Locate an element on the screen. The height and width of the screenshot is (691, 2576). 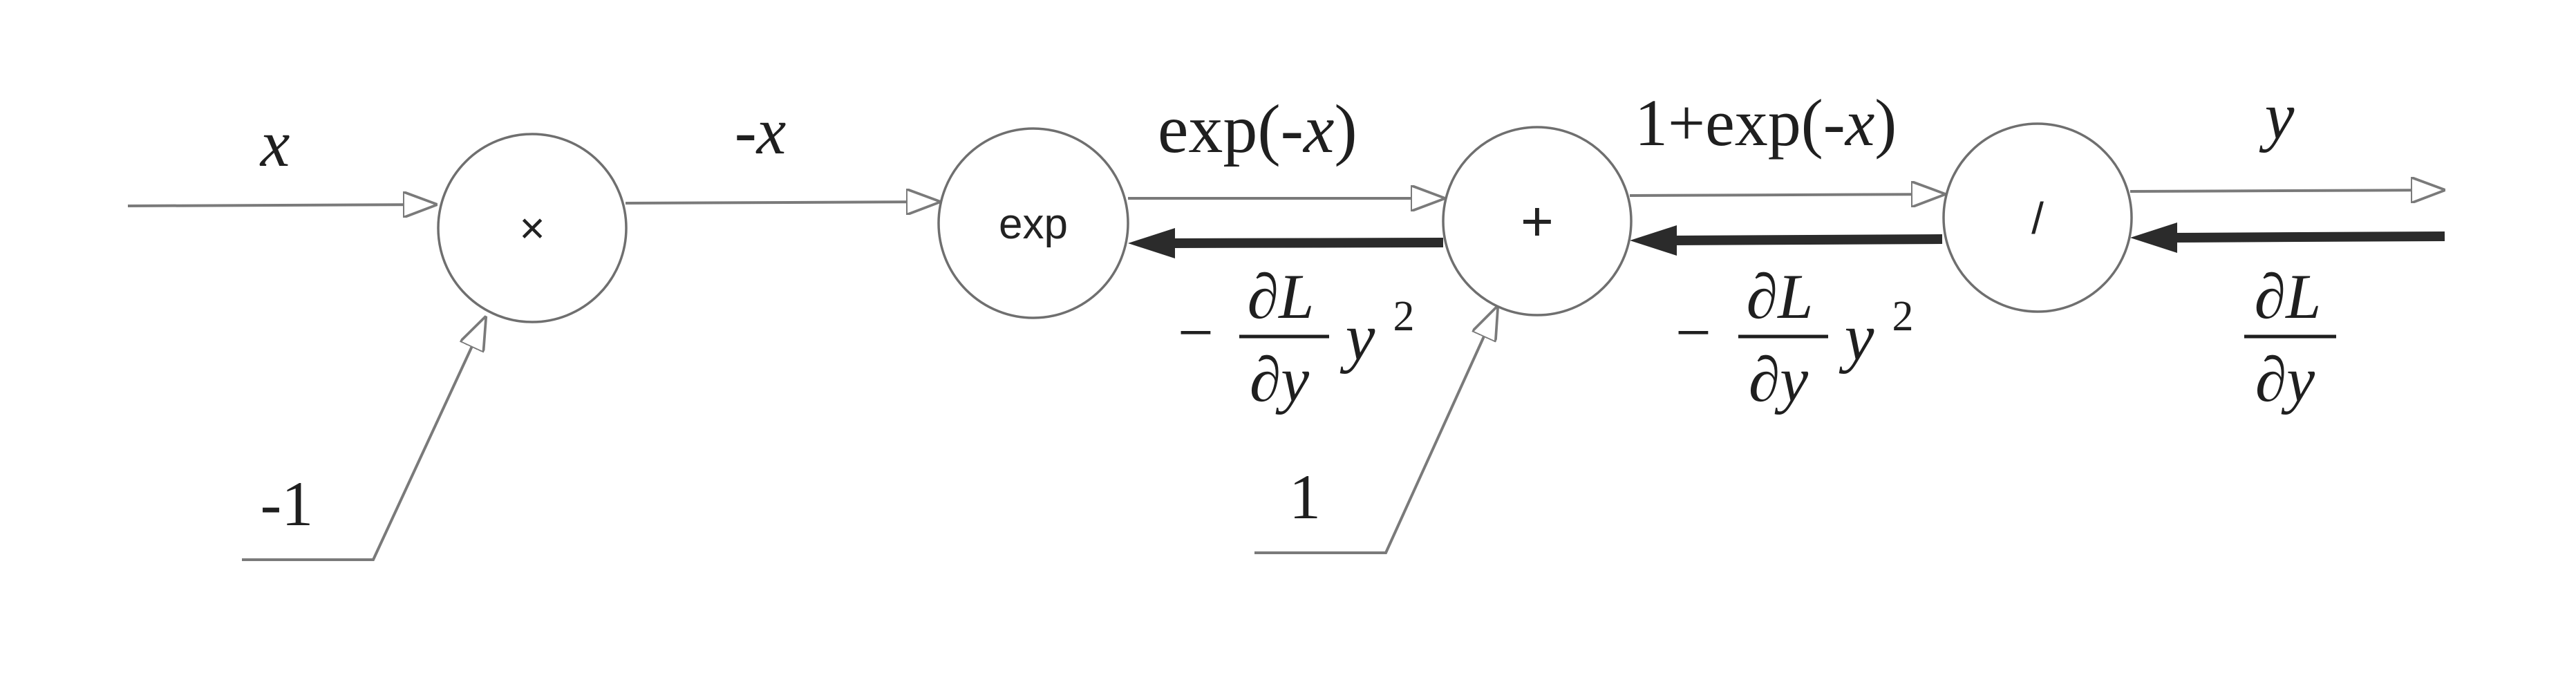
edge-add-to-divide is located at coordinates (1786, 195).